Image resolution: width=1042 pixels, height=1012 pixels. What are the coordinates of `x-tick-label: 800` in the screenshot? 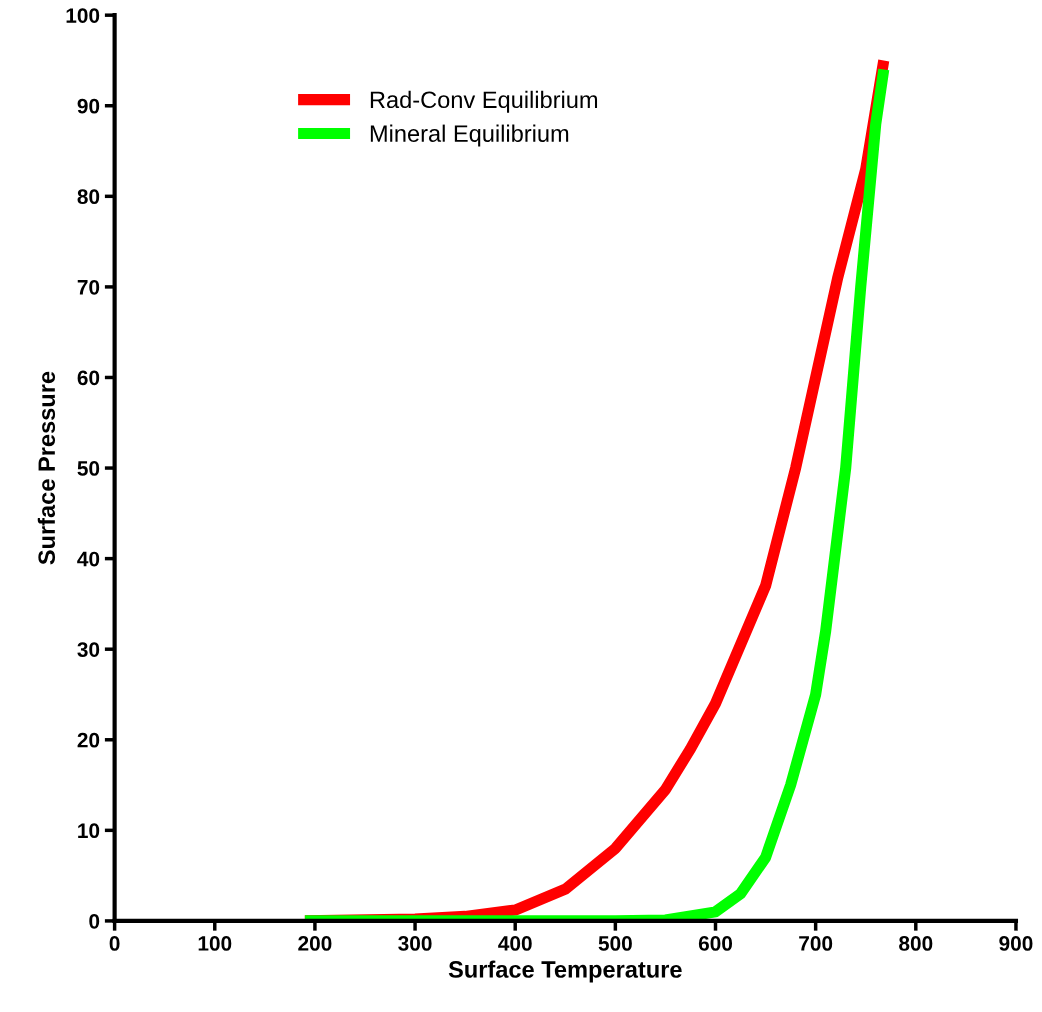 It's located at (916, 943).